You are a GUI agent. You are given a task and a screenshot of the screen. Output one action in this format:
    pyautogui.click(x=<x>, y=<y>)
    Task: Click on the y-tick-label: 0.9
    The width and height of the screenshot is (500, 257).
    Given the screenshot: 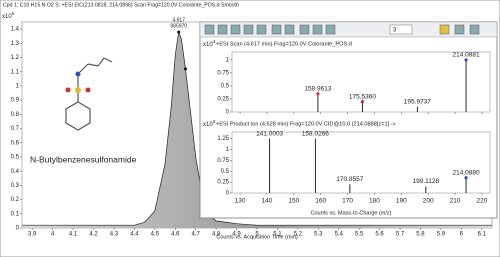 What is the action you would take?
    pyautogui.click(x=15, y=101)
    